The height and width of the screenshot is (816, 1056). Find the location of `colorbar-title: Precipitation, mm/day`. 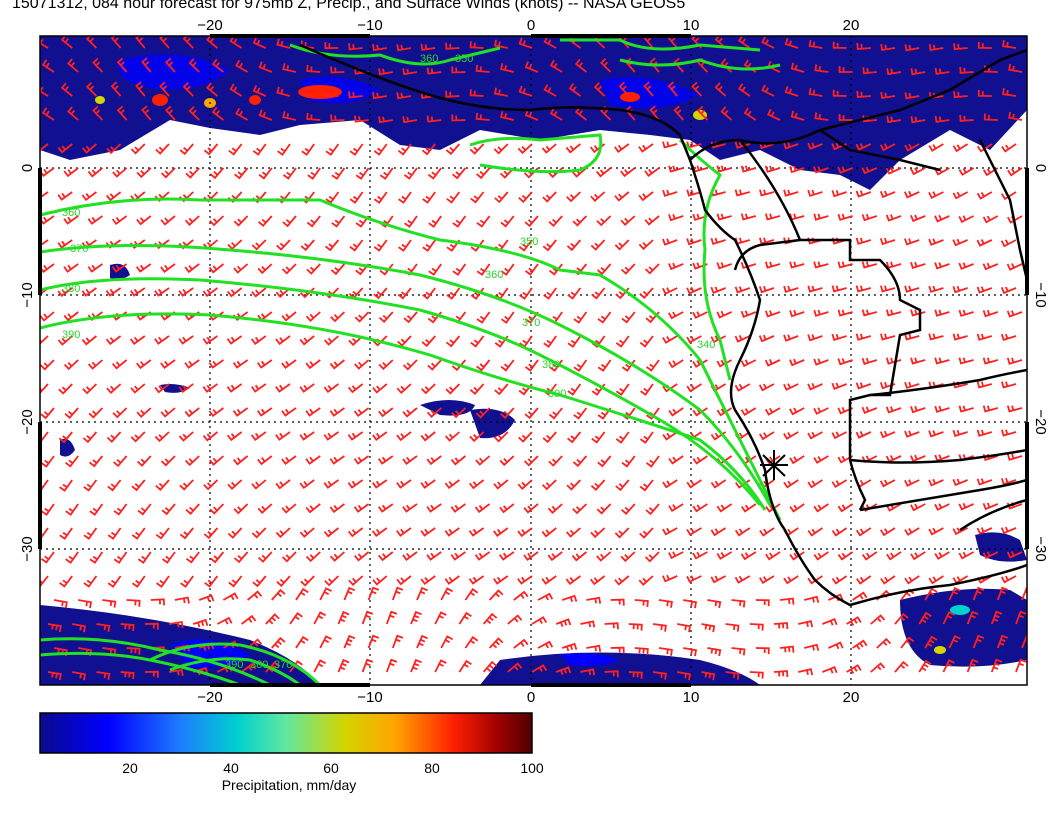

colorbar-title: Precipitation, mm/day is located at coordinates (289, 785).